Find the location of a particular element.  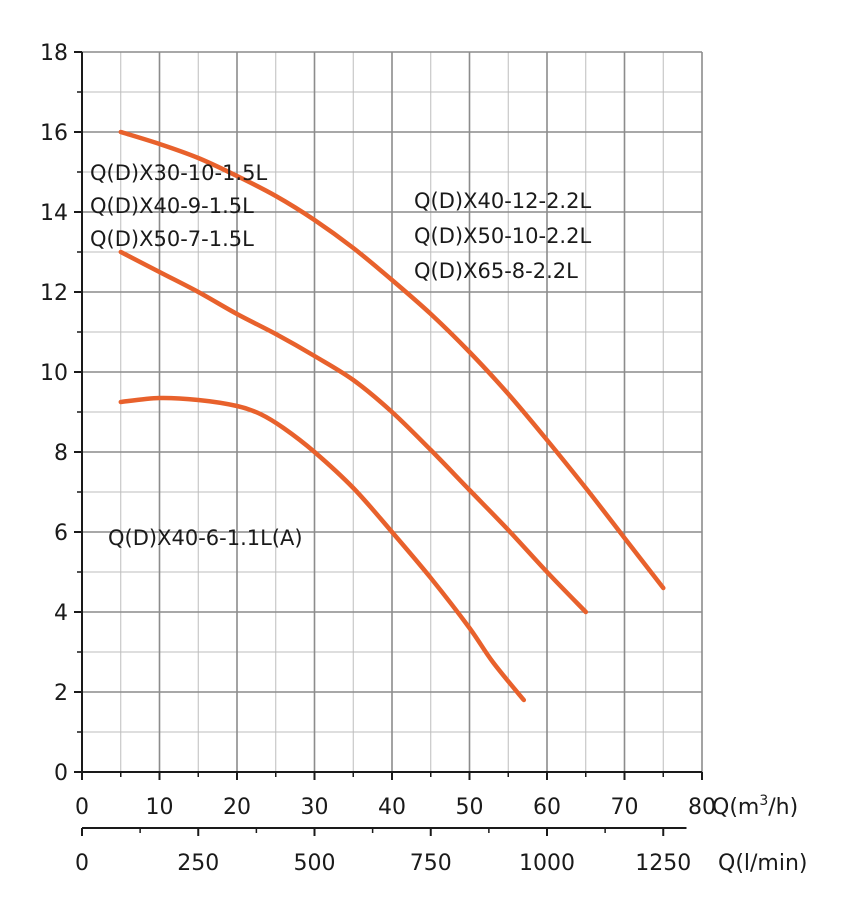

secondary-x-tick-label: 1250 is located at coordinates (663, 863).